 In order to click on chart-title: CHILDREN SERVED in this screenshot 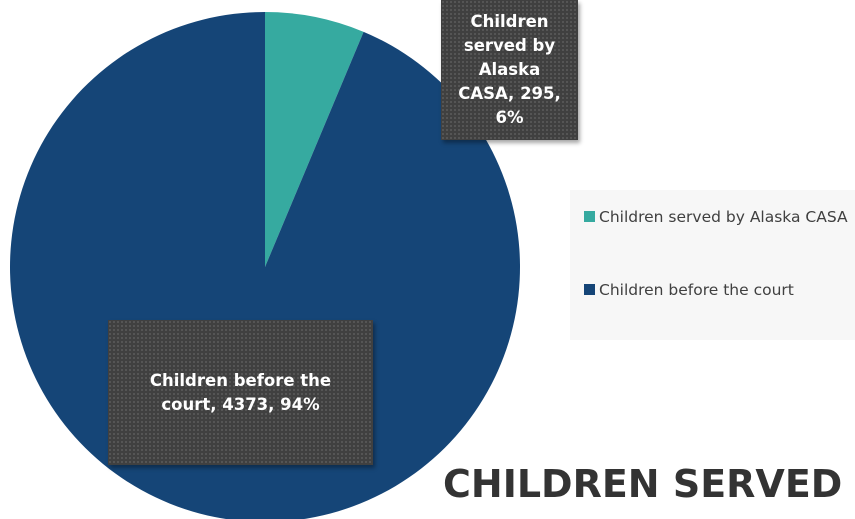, I will do `click(642, 484)`.